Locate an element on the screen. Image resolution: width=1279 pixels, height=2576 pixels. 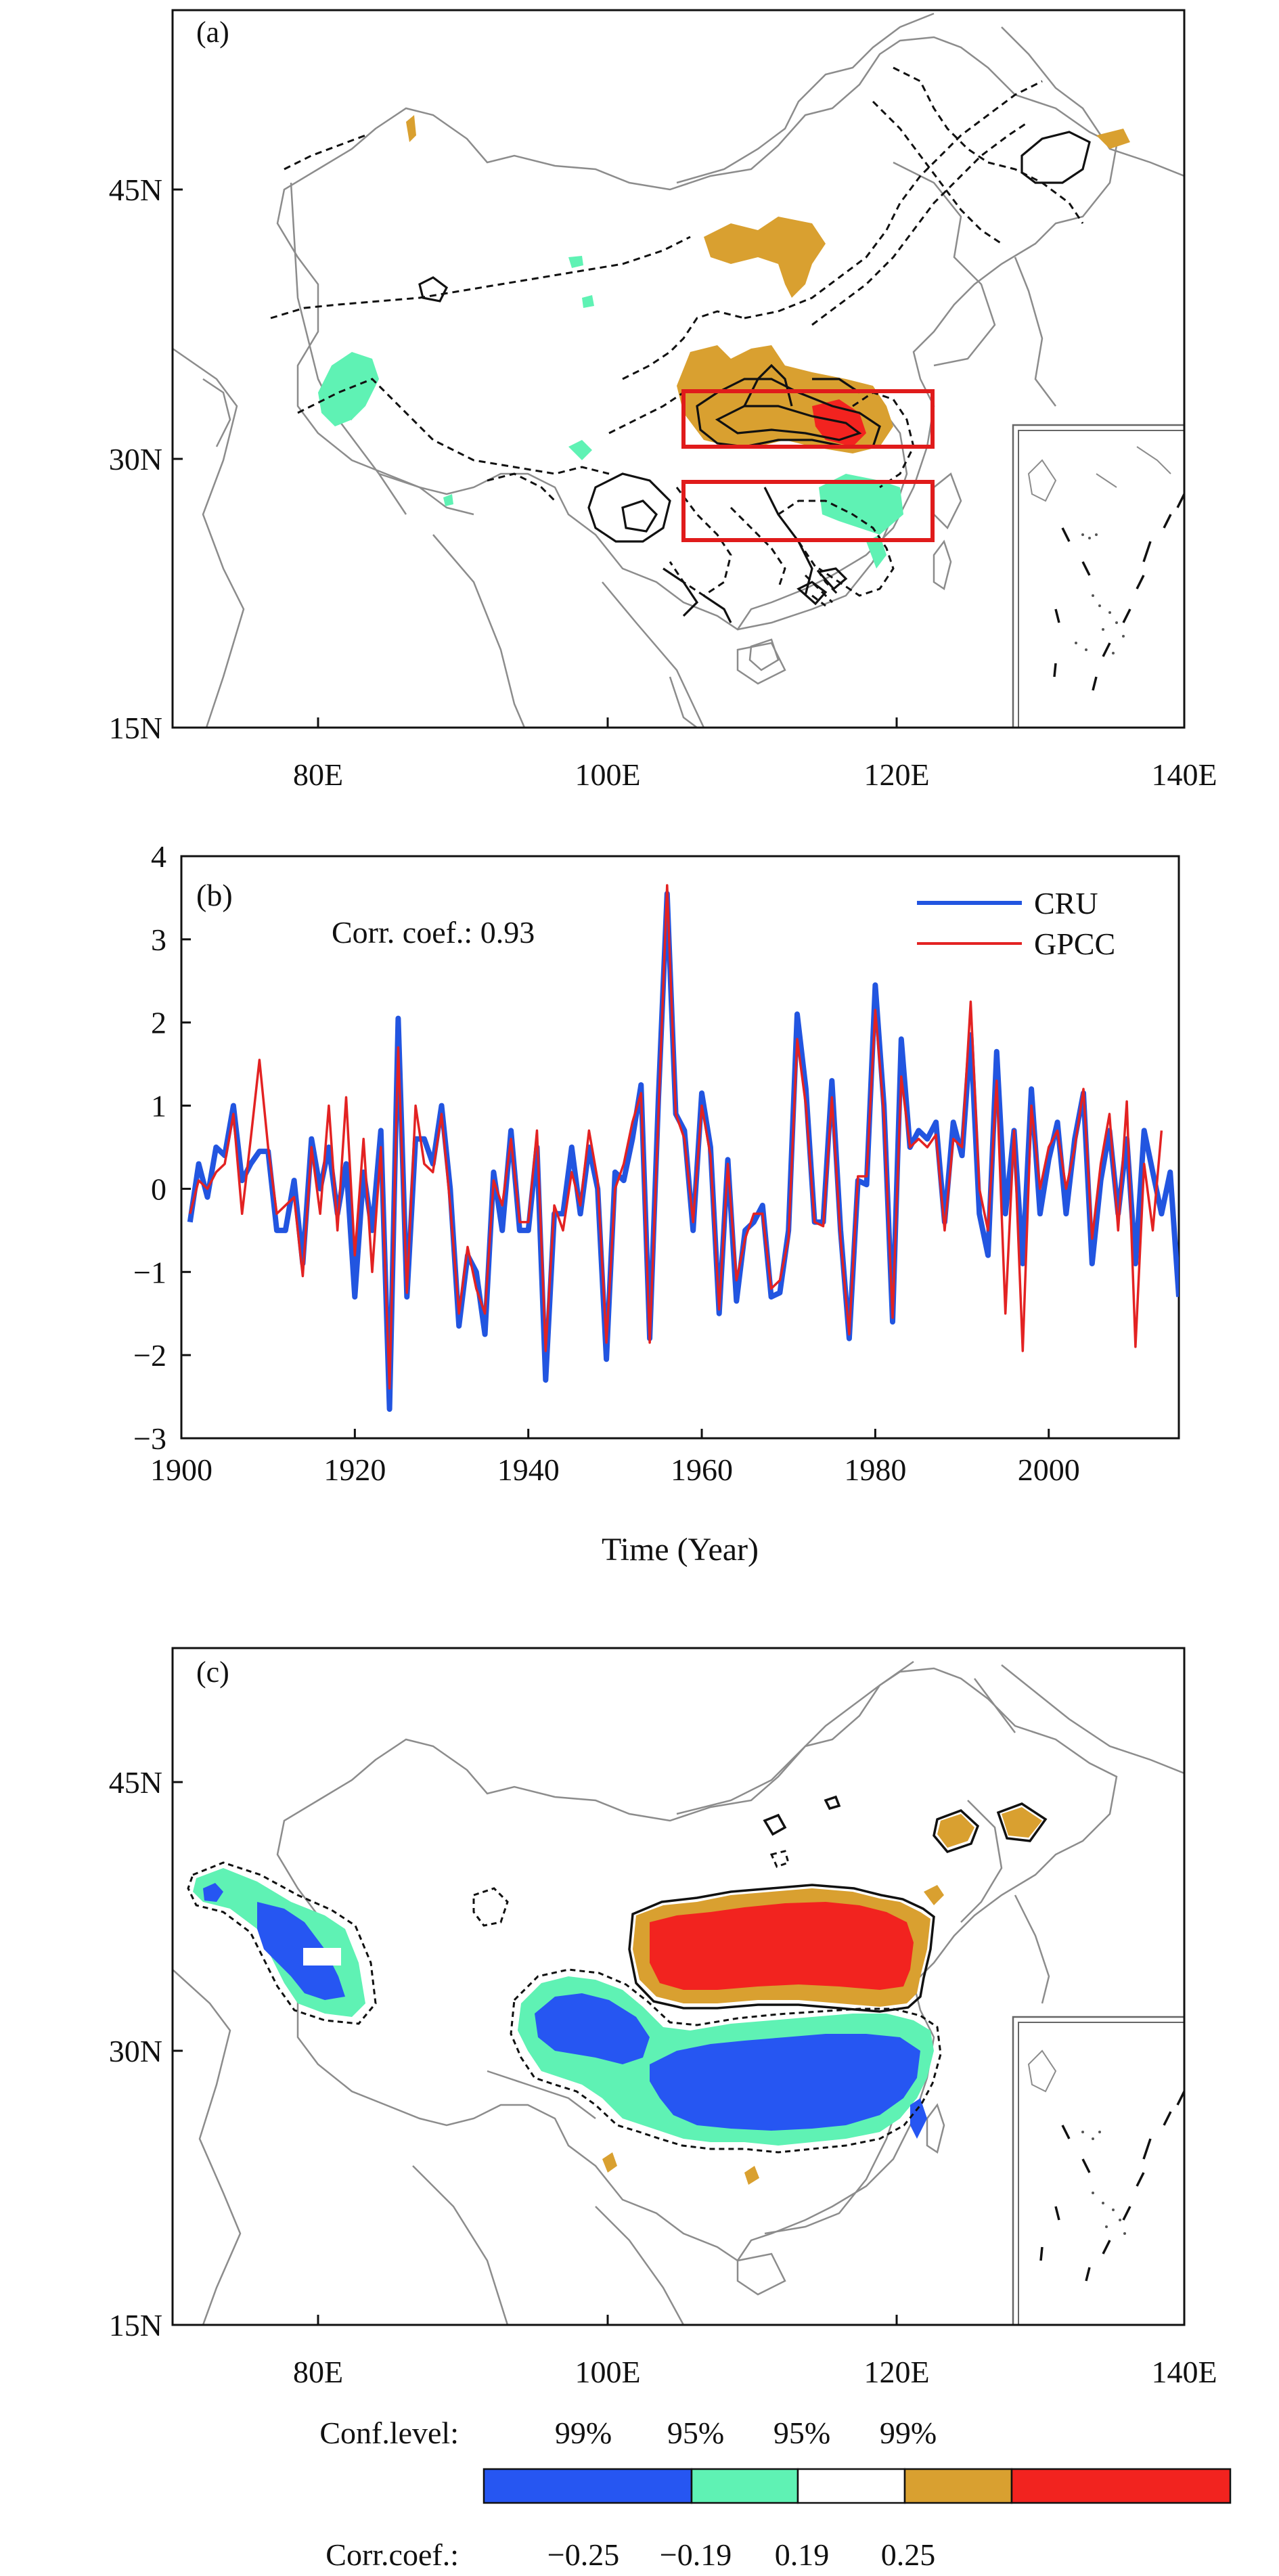
panel-c-ytick-label: 45N is located at coordinates (135, 1782).